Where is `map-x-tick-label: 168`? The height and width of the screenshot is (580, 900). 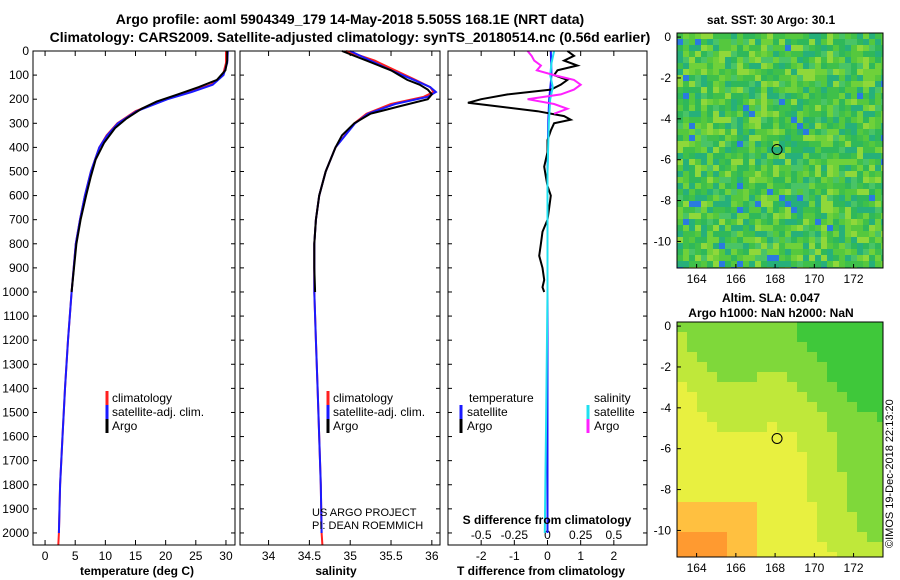 map-x-tick-label: 168 is located at coordinates (775, 568).